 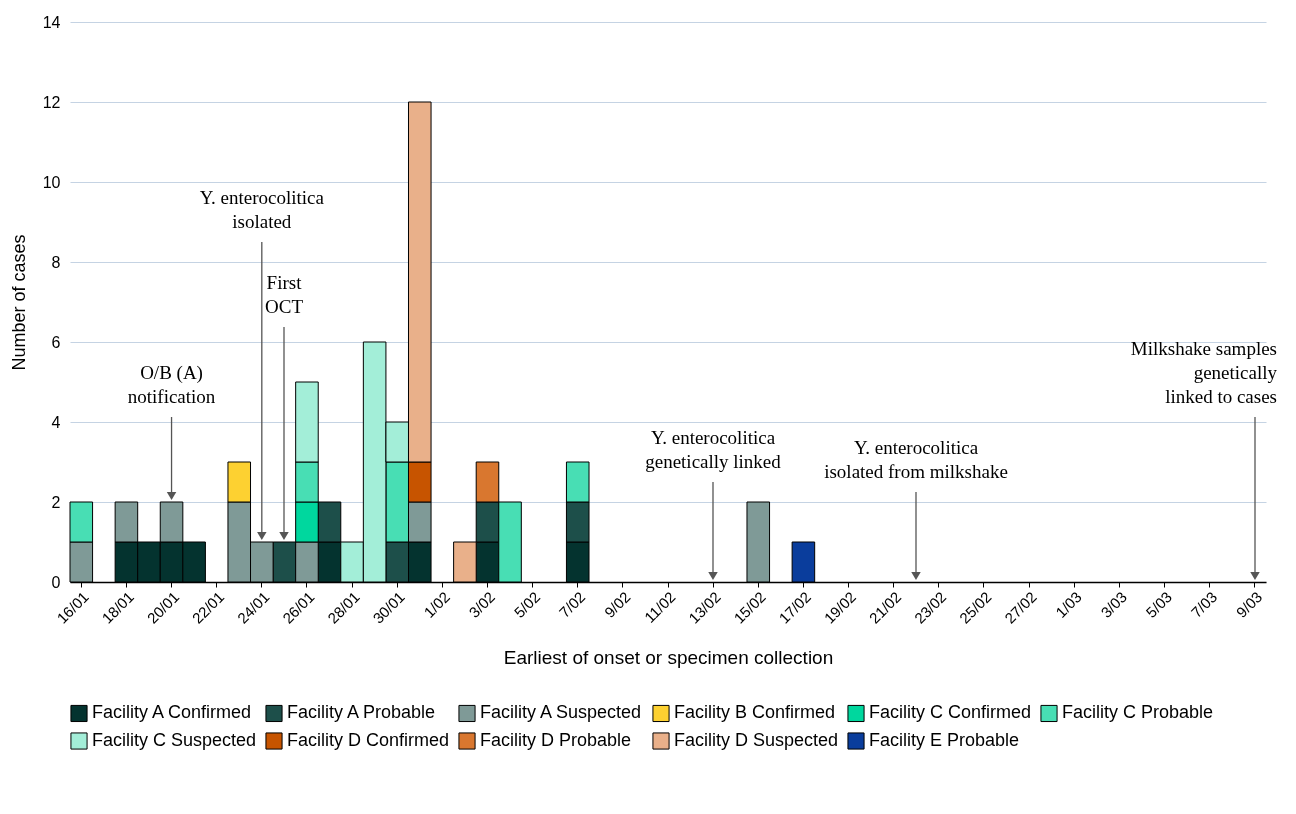 What do you see at coordinates (755, 712) in the screenshot?
I see `legend-label: Facility B Confirmed` at bounding box center [755, 712].